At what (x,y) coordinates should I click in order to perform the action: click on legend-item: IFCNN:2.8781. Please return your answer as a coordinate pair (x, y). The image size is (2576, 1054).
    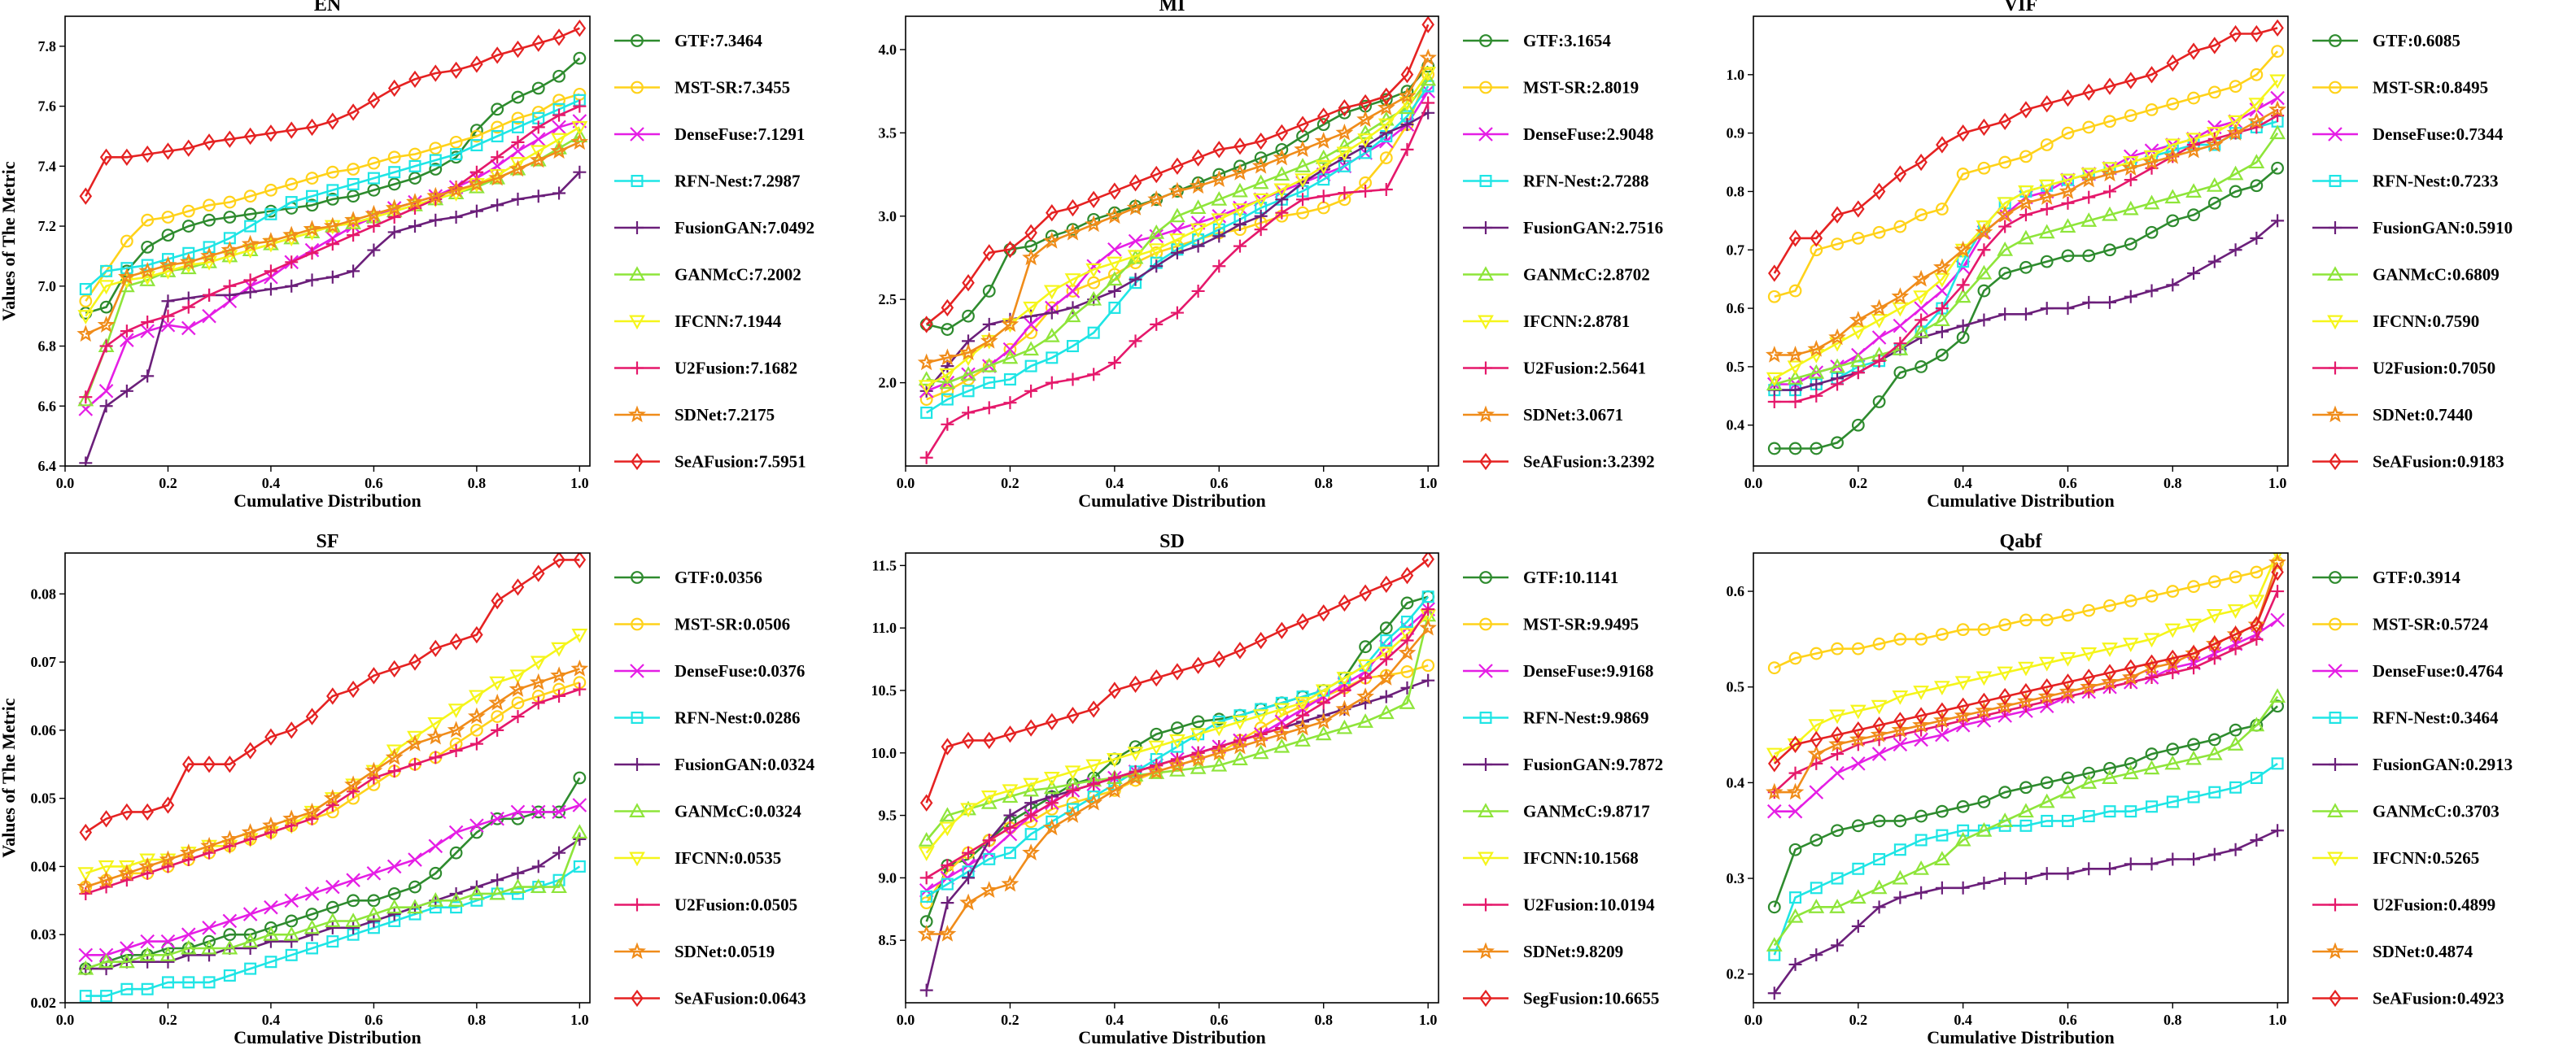
    Looking at the image, I should click on (1546, 321).